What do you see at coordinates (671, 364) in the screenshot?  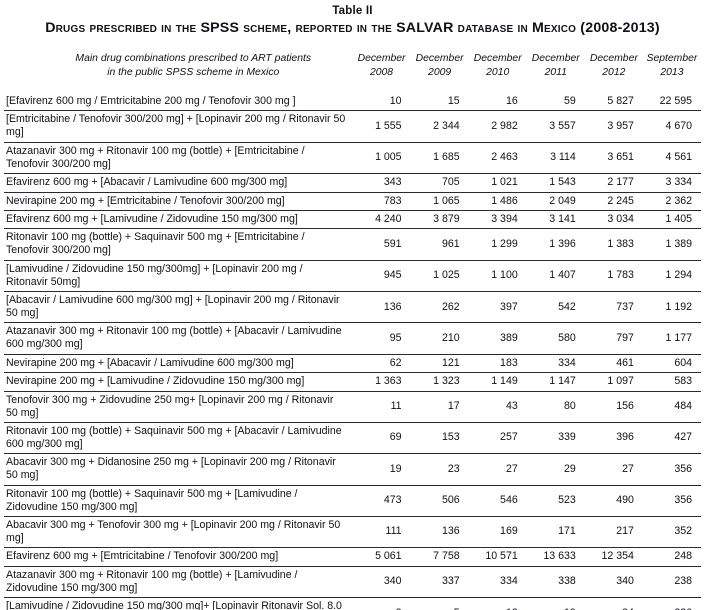 I see `patient-count-cell: 604` at bounding box center [671, 364].